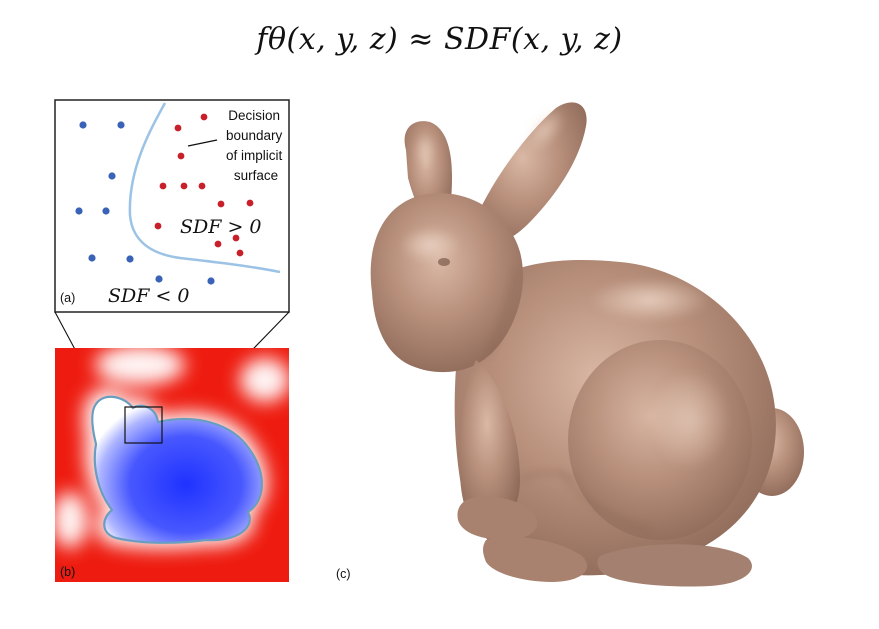  I want to click on outside-points, so click(204, 185).